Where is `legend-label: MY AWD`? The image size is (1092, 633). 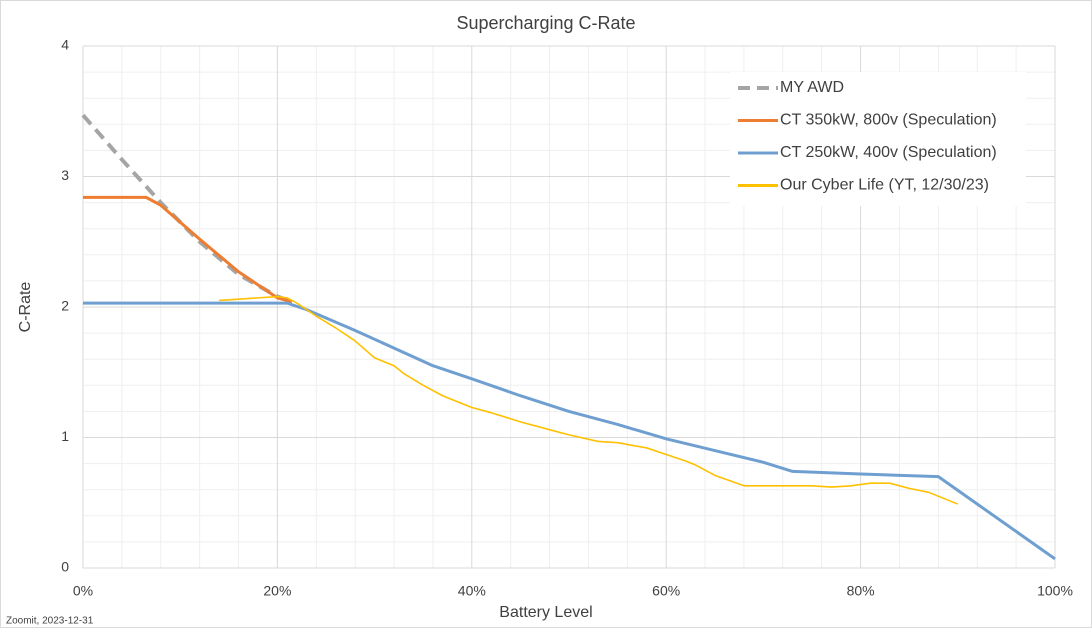 legend-label: MY AWD is located at coordinates (812, 87).